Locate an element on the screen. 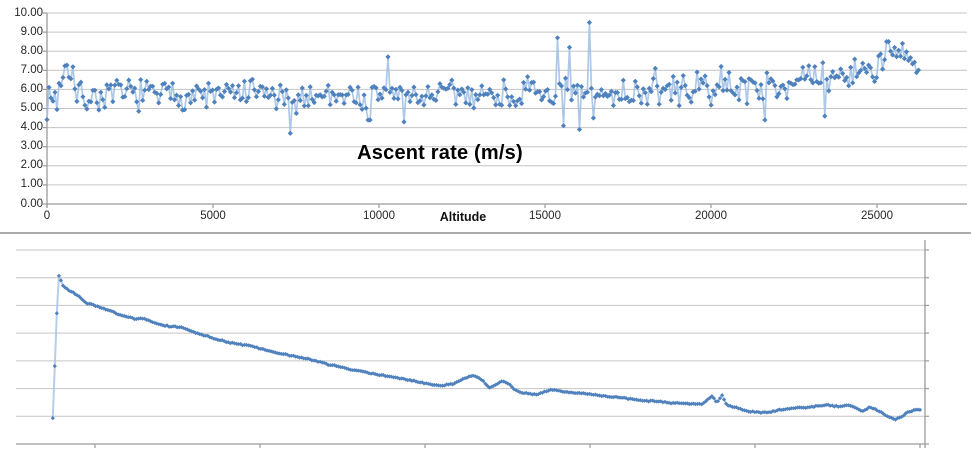 This screenshot has height=476, width=971. ascent-y-tick-label: 4.00 is located at coordinates (31, 127).